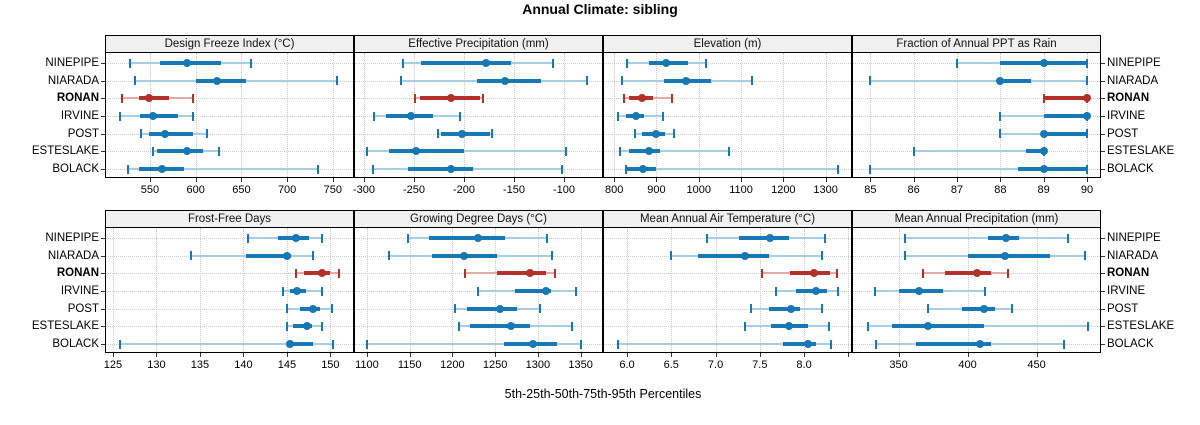  What do you see at coordinates (580, 365) in the screenshot?
I see `x-tick-label: 1350` at bounding box center [580, 365].